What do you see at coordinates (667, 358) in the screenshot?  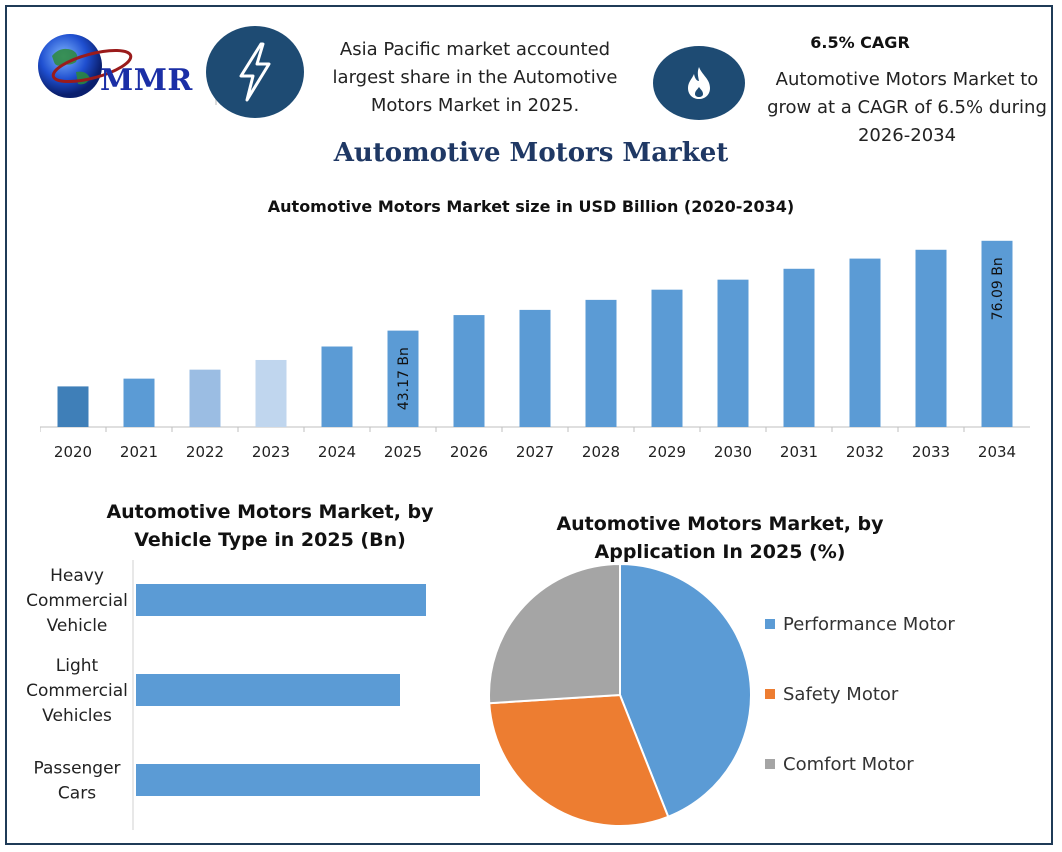 I see `bar-2029` at bounding box center [667, 358].